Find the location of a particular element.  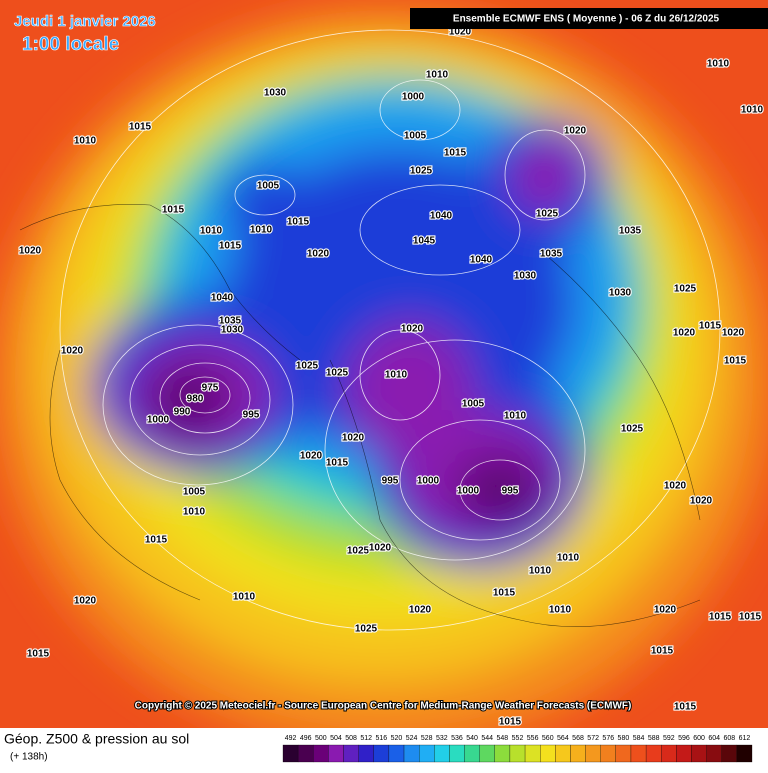

isobar-label: 1045 is located at coordinates (424, 241).